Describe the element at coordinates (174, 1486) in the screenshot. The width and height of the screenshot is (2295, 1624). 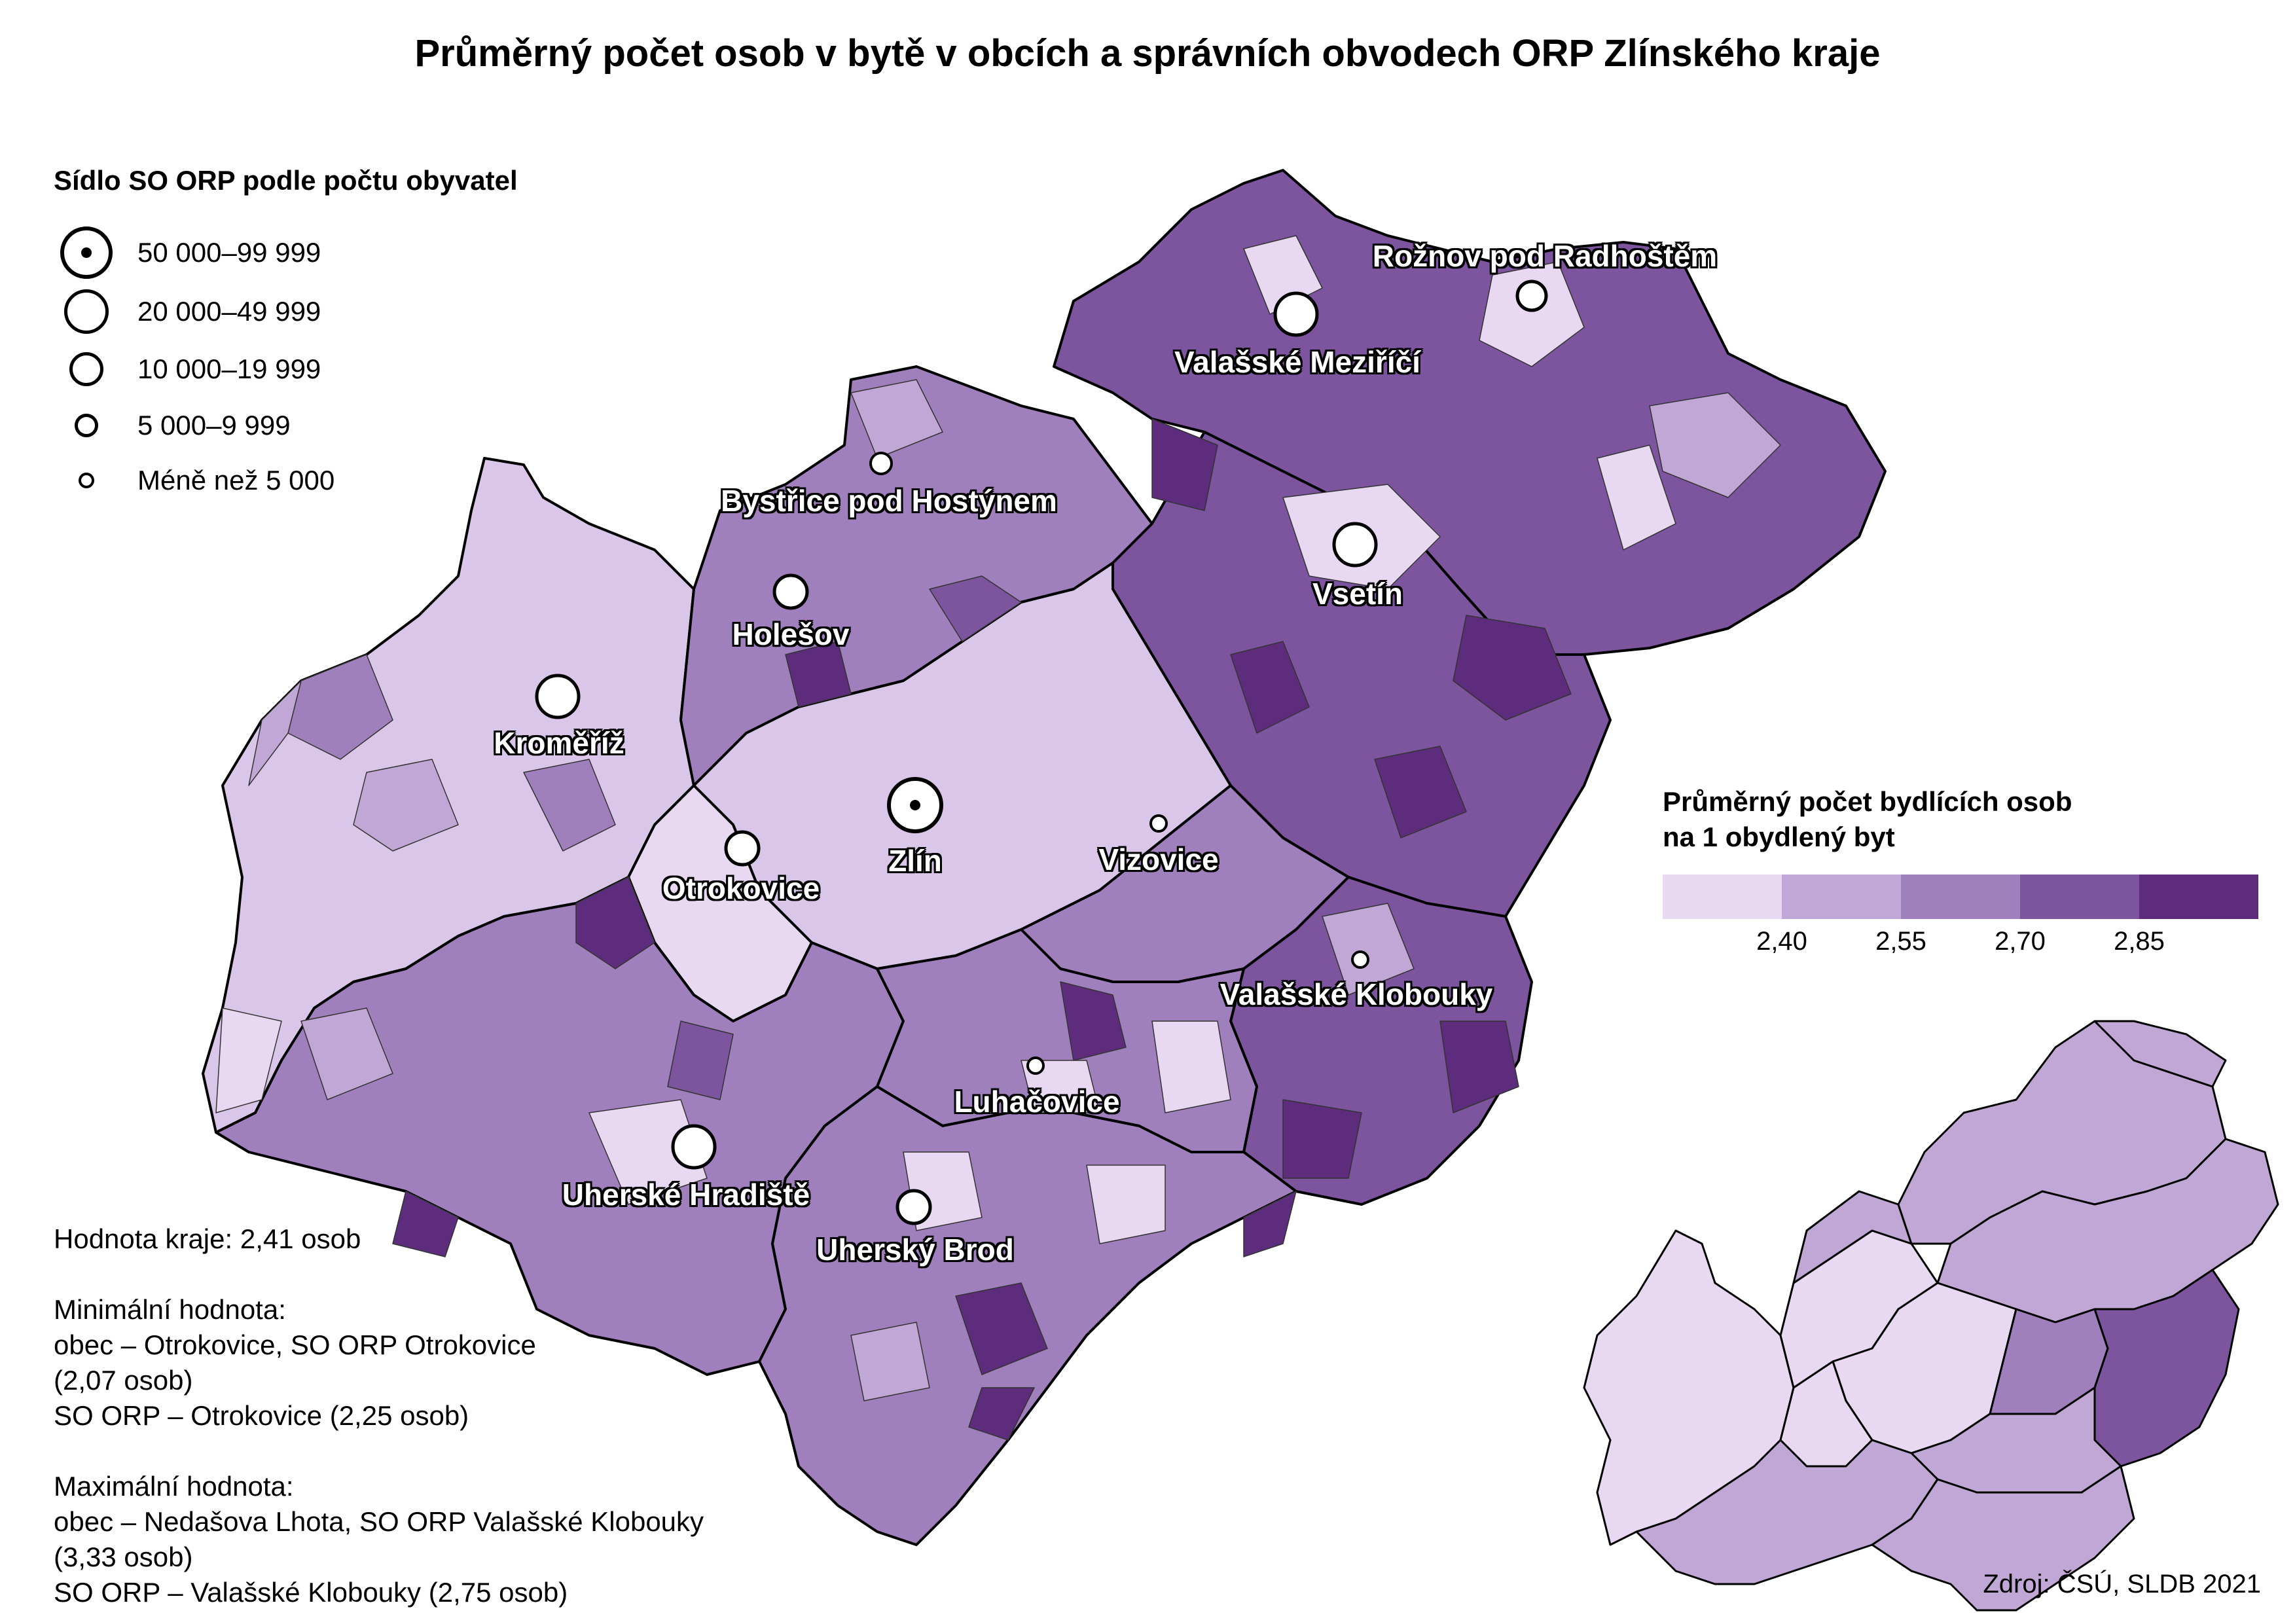
I see `max-title: Maximální hodnota:` at that location.